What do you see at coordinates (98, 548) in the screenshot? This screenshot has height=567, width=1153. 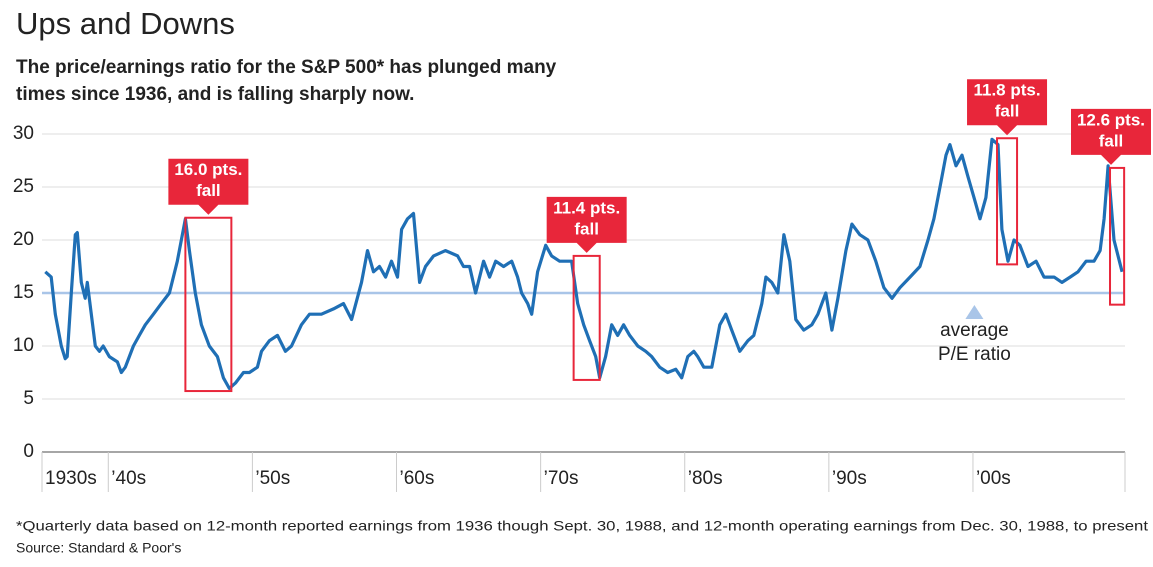 I see `source: Source: Standard & Poor's` at bounding box center [98, 548].